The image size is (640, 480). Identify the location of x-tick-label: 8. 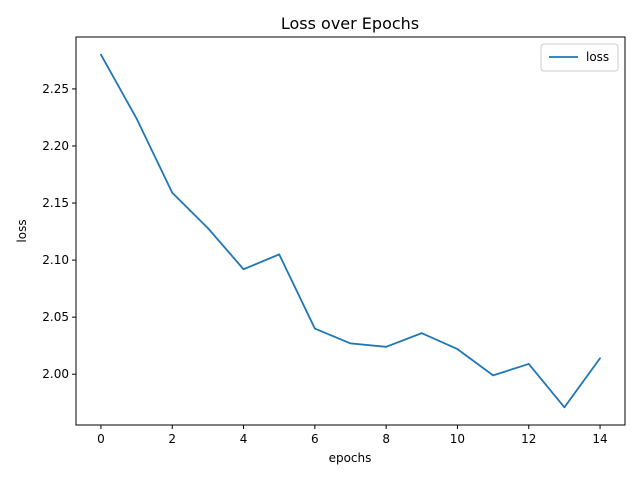
(386, 439).